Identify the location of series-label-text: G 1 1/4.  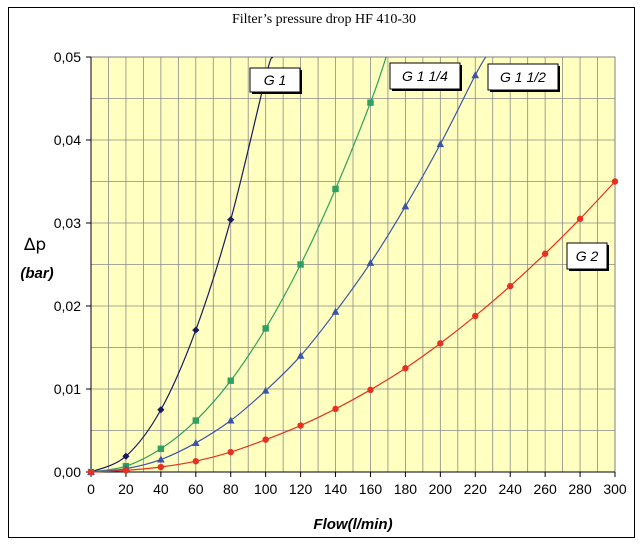
(425, 76).